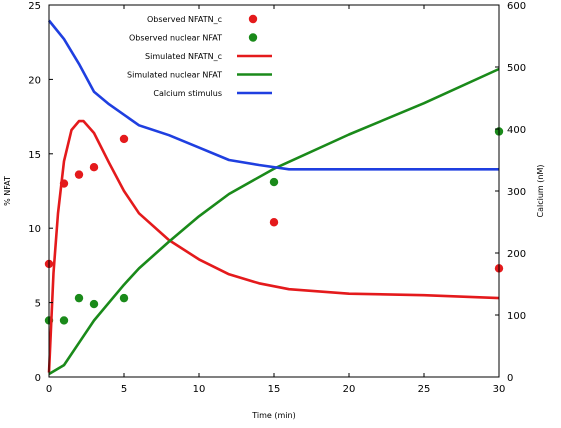  Describe the element at coordinates (199, 389) in the screenshot. I see `x-tick-label: 10` at that location.